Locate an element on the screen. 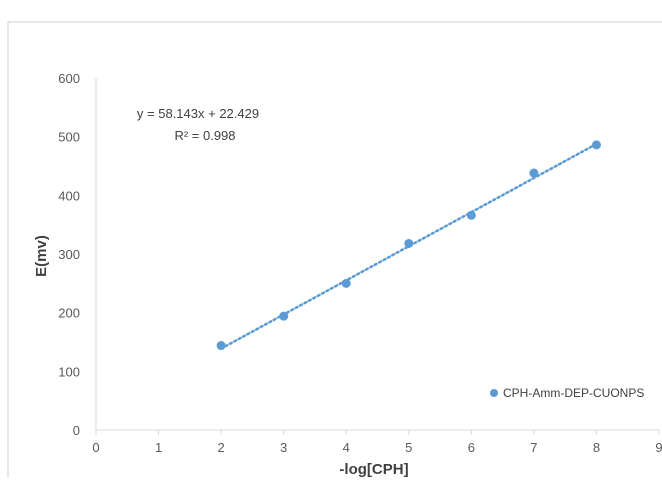 The width and height of the screenshot is (662, 483). x-tick-label: 6 is located at coordinates (471, 447).